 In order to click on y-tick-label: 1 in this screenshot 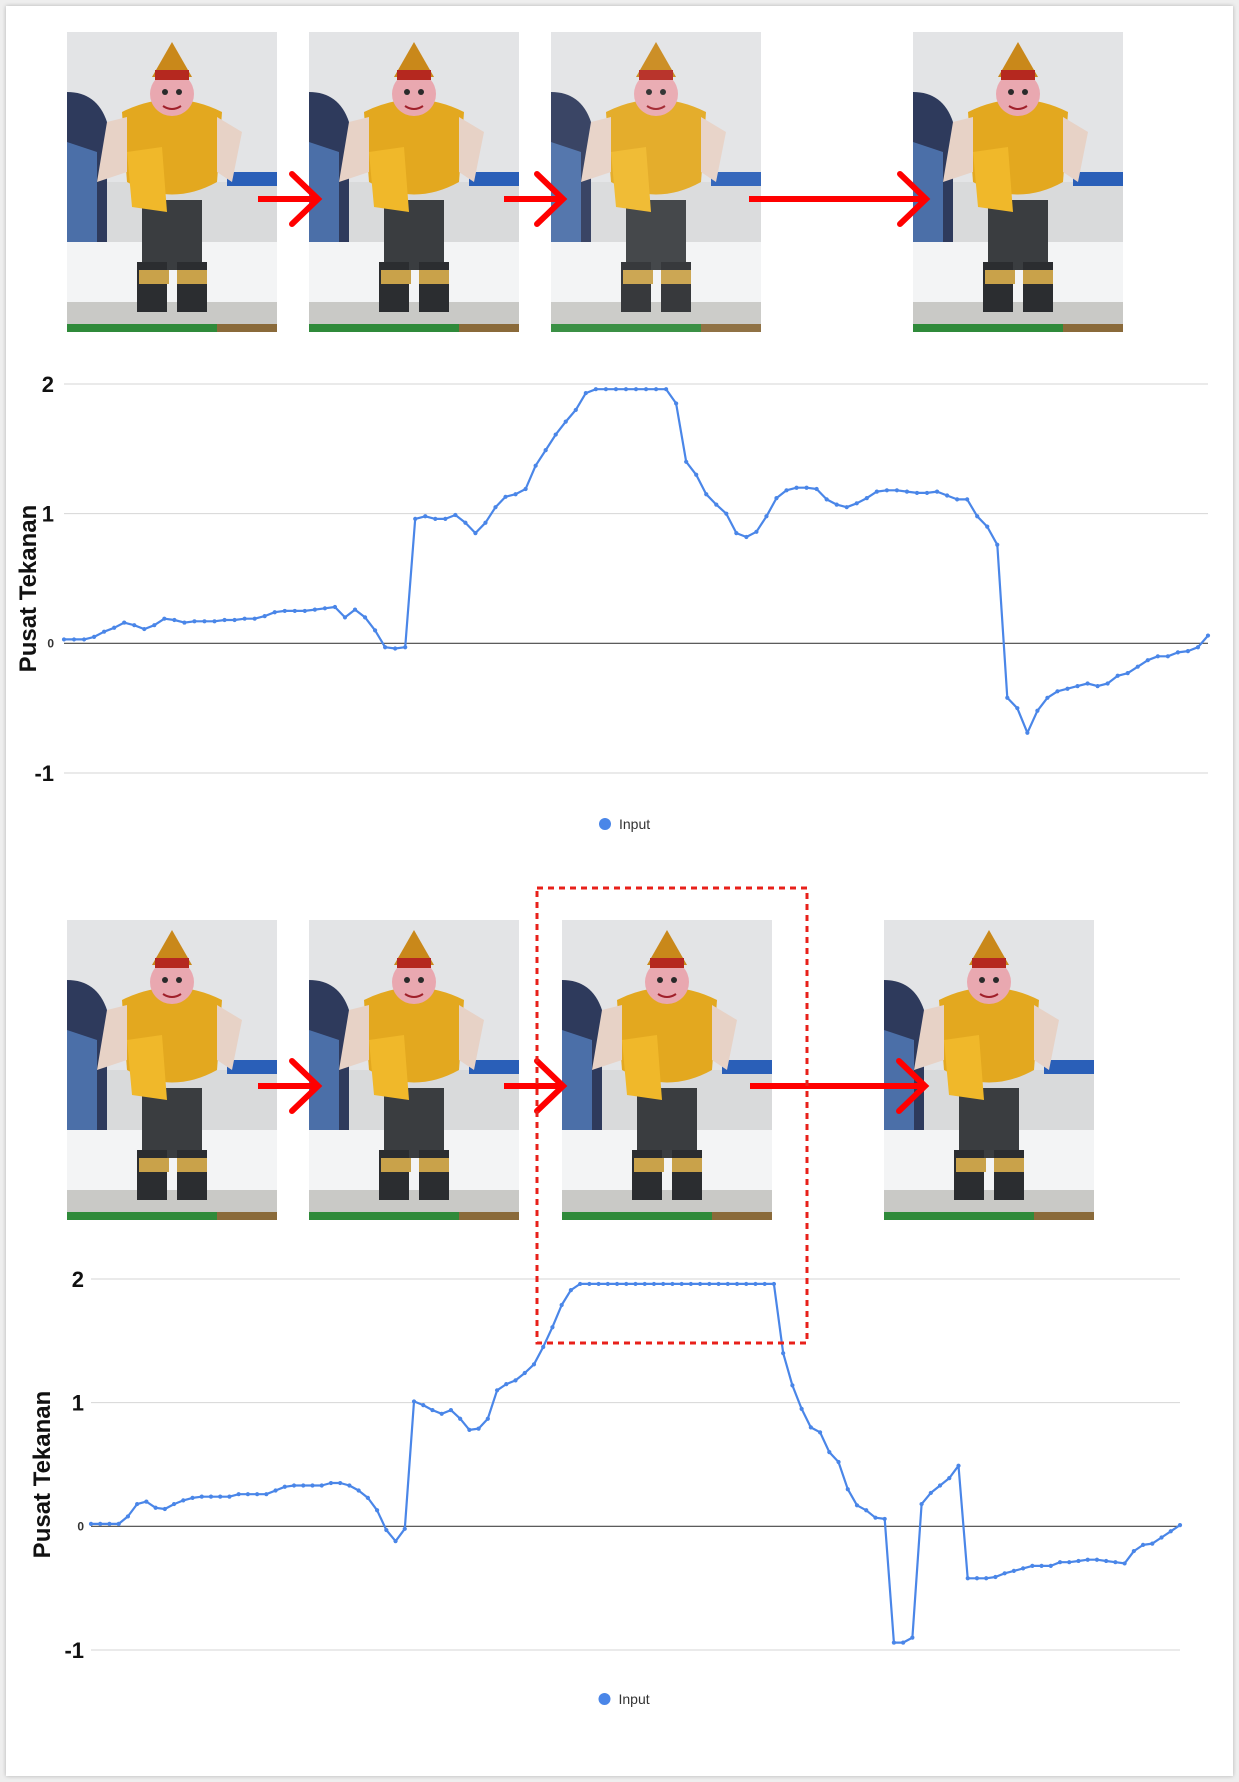, I will do `click(78, 1403)`.